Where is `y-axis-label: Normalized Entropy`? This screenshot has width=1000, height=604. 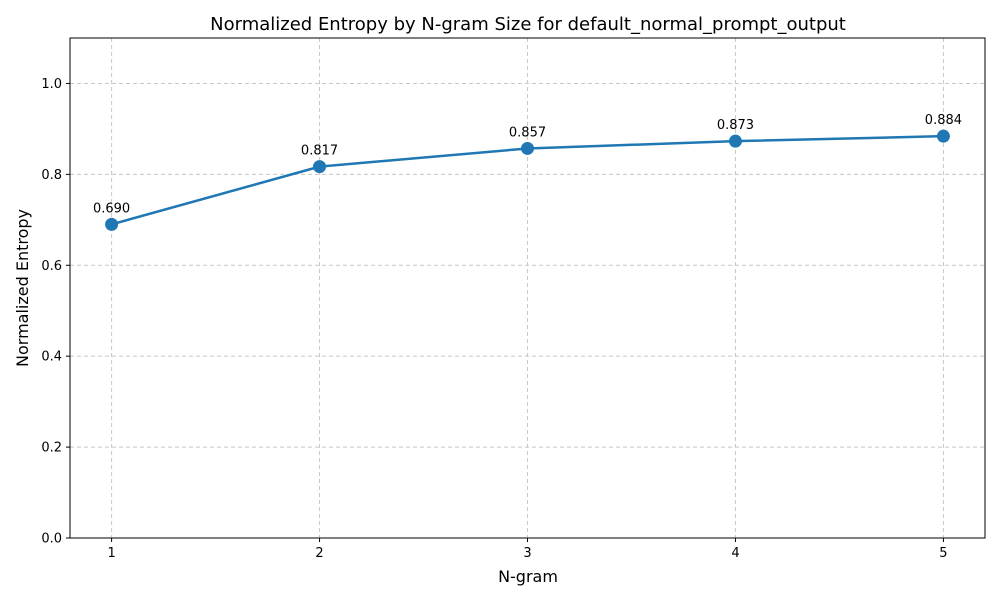
y-axis-label: Normalized Entropy is located at coordinates (22, 288).